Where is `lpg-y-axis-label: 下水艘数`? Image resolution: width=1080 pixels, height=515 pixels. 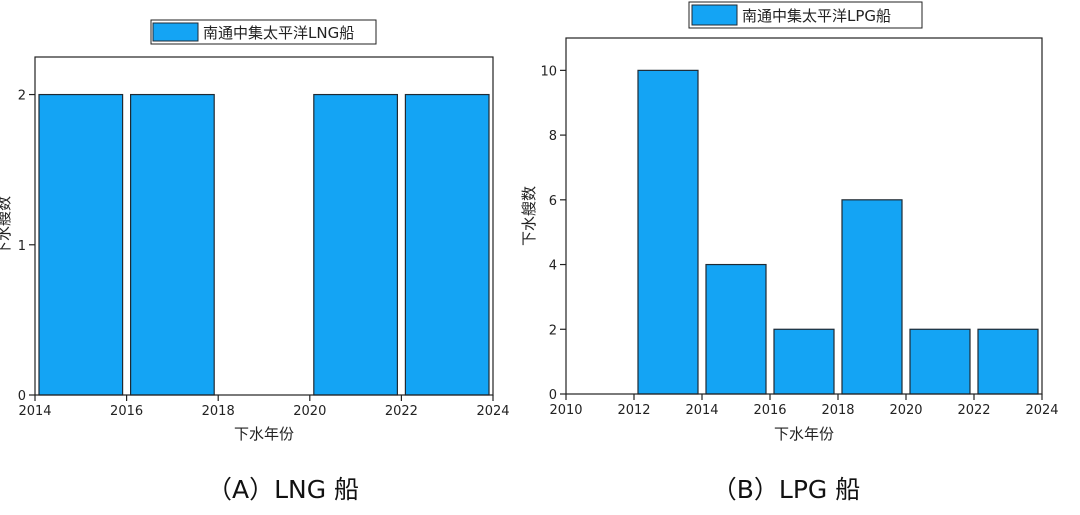
lpg-y-axis-label: 下水艘数 is located at coordinates (529, 216).